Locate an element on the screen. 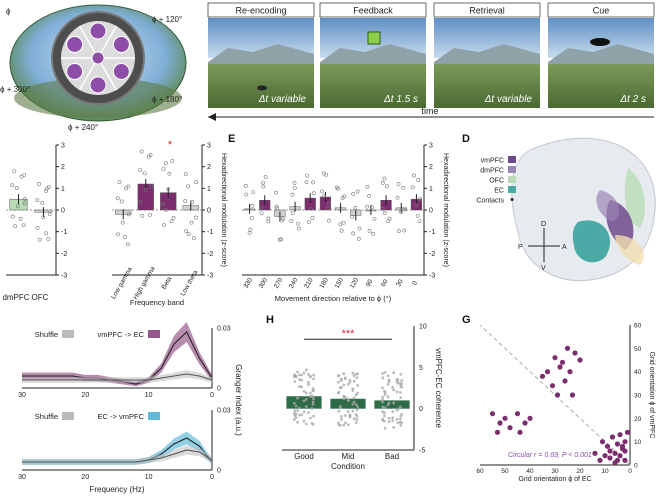 The image size is (658, 496). arena-target-disk is located at coordinates (121, 44).